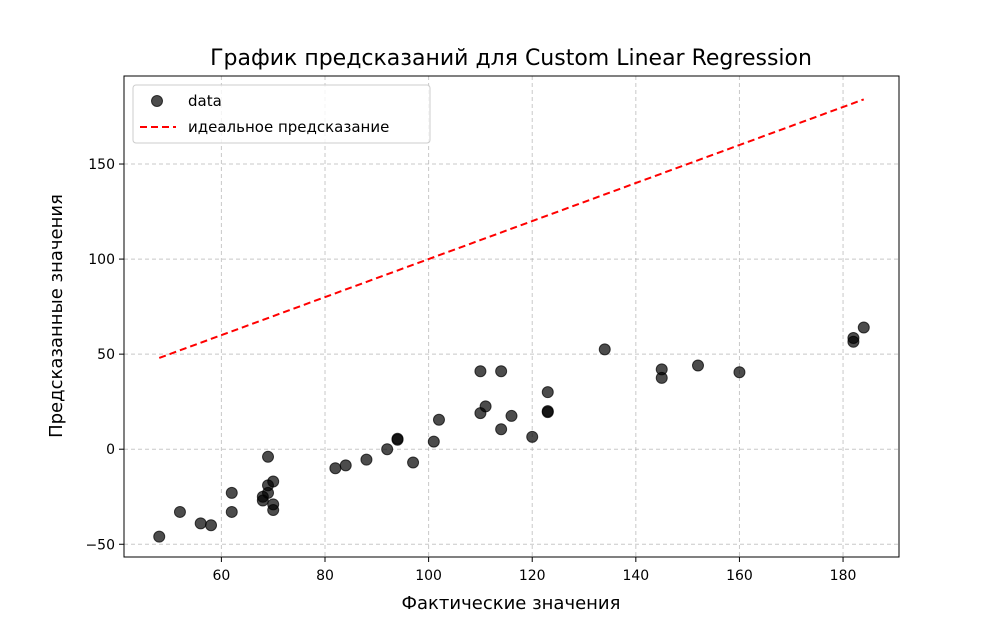 This screenshot has width=997, height=622. What do you see at coordinates (532, 576) in the screenshot?
I see `x-tick-label: 120` at bounding box center [532, 576].